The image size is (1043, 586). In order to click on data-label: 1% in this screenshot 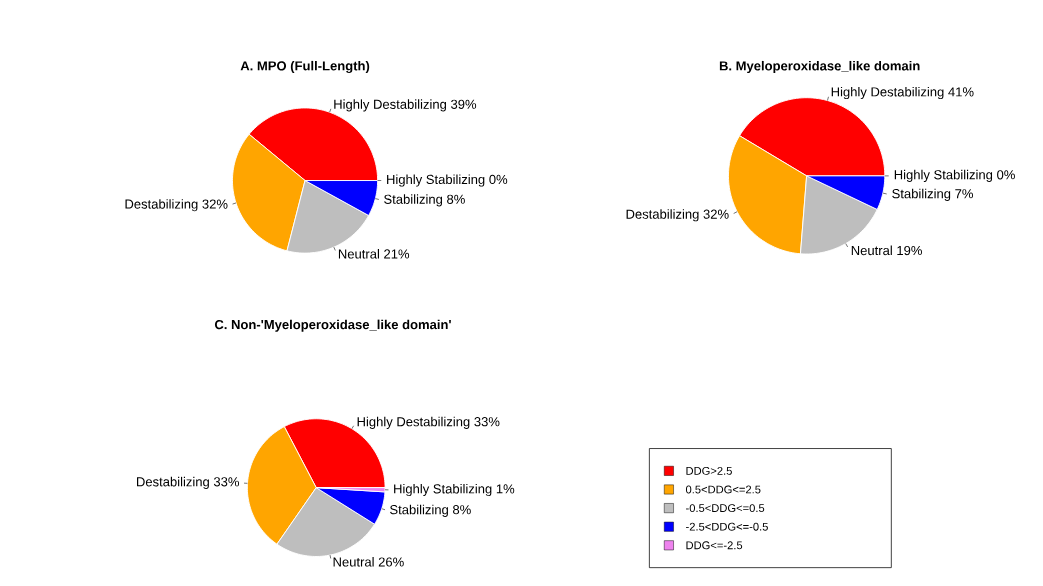, I will do `click(505, 489)`.